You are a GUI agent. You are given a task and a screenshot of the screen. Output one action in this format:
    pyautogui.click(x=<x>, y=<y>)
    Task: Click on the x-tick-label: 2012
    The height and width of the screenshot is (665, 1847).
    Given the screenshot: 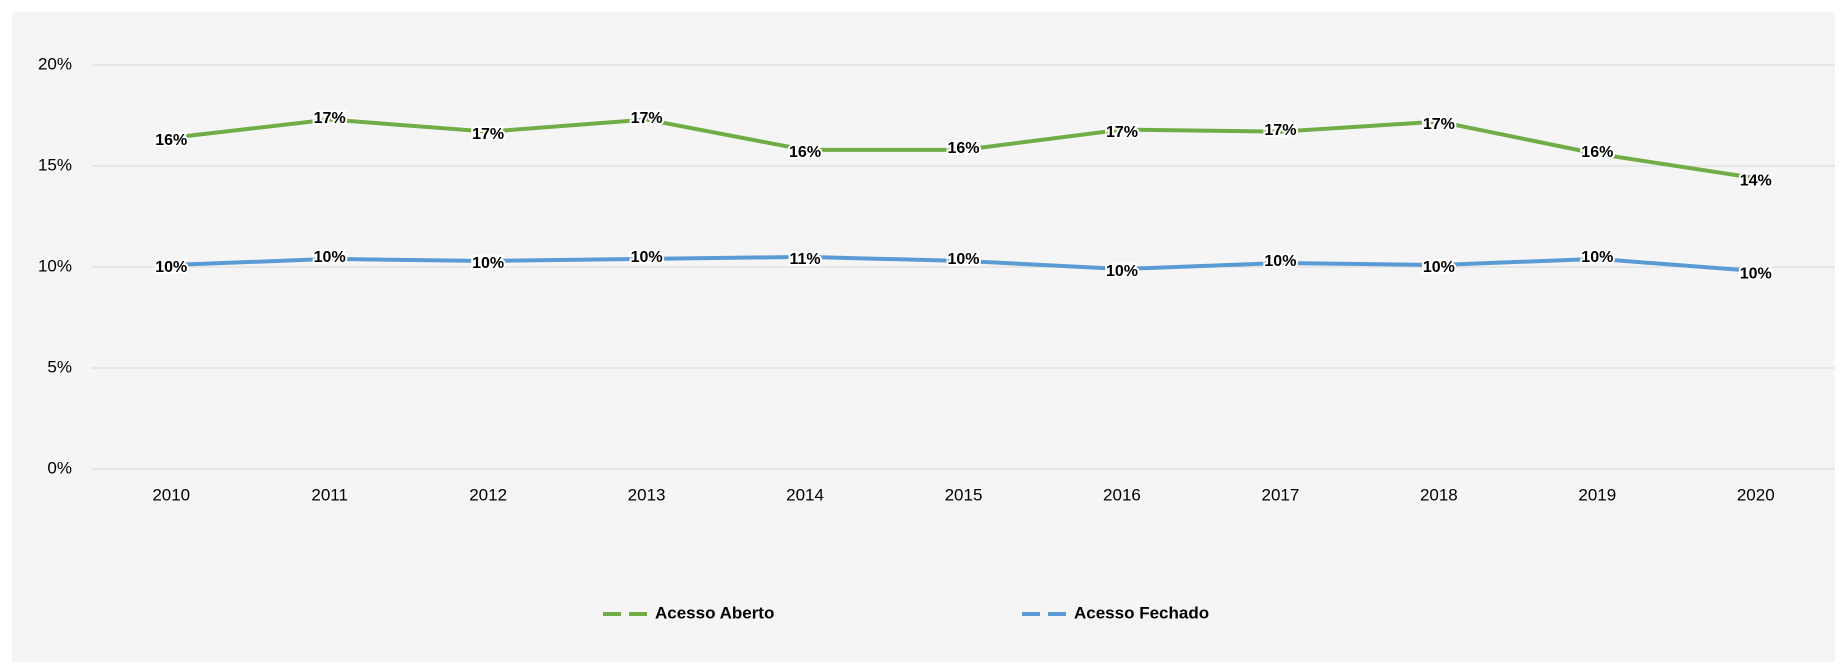 What is the action you would take?
    pyautogui.click(x=488, y=494)
    